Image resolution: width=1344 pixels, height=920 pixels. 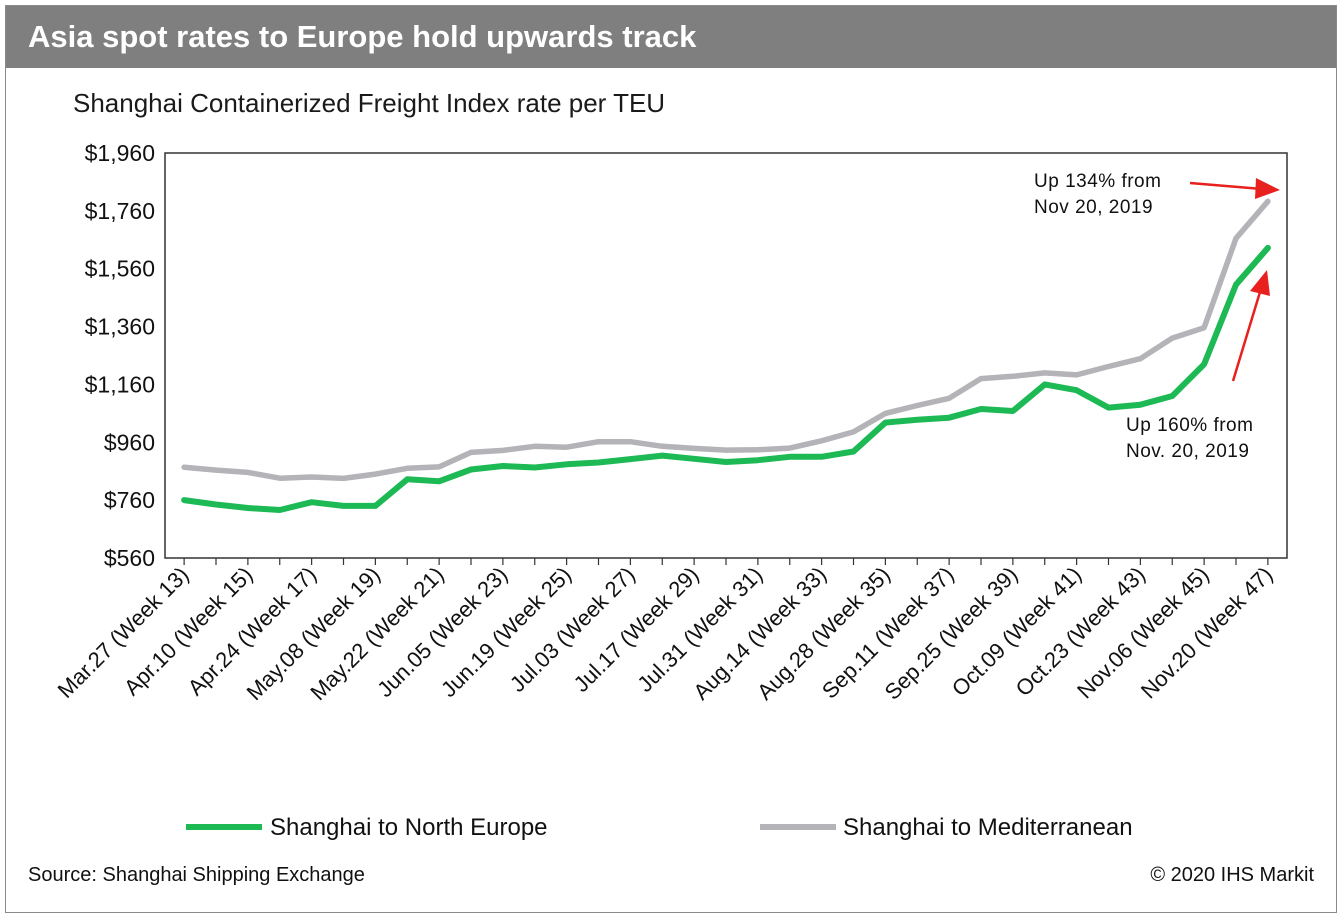 I want to click on y-tick-label: $1,560, so click(x=120, y=269).